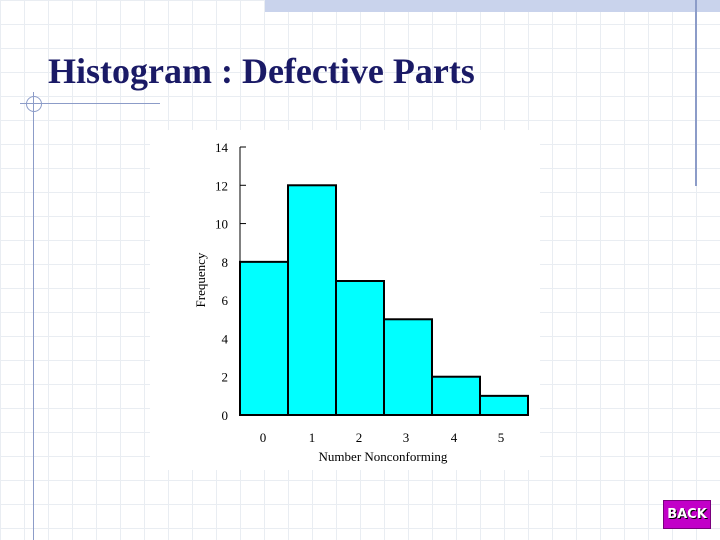 This screenshot has width=720, height=540. Describe the element at coordinates (382, 437) in the screenshot. I see `x-axis: 0 1 2 3 4 5` at that location.